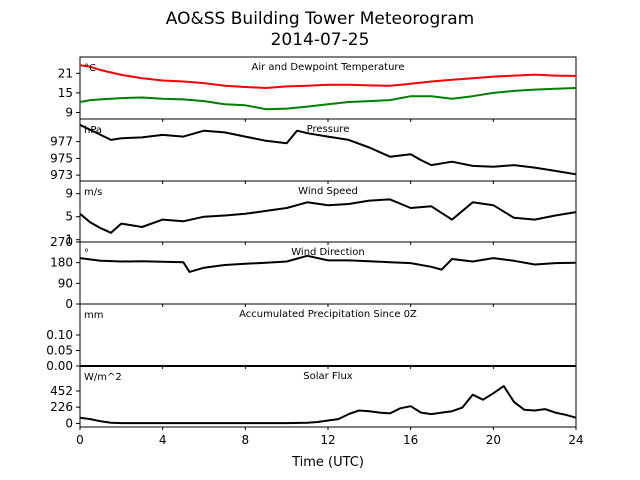  Describe the element at coordinates (61, 391) in the screenshot. I see `y-tick-label: 452` at that location.